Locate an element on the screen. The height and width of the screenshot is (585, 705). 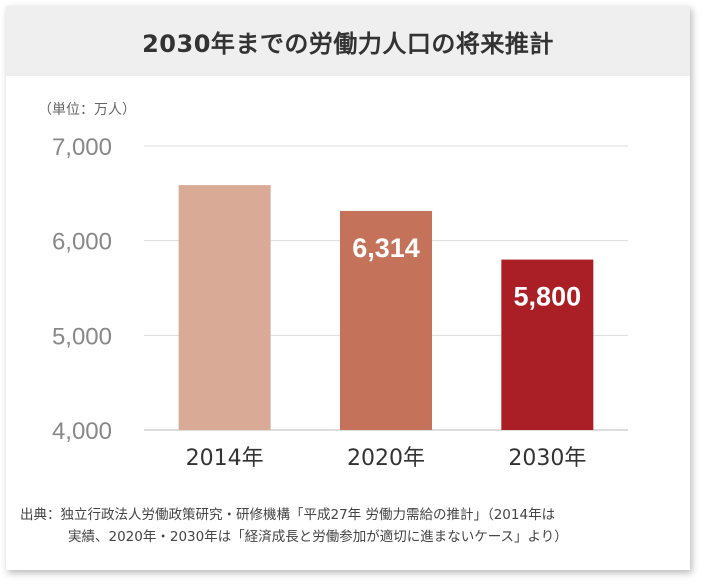
x-tick-label: 2014年 is located at coordinates (225, 458).